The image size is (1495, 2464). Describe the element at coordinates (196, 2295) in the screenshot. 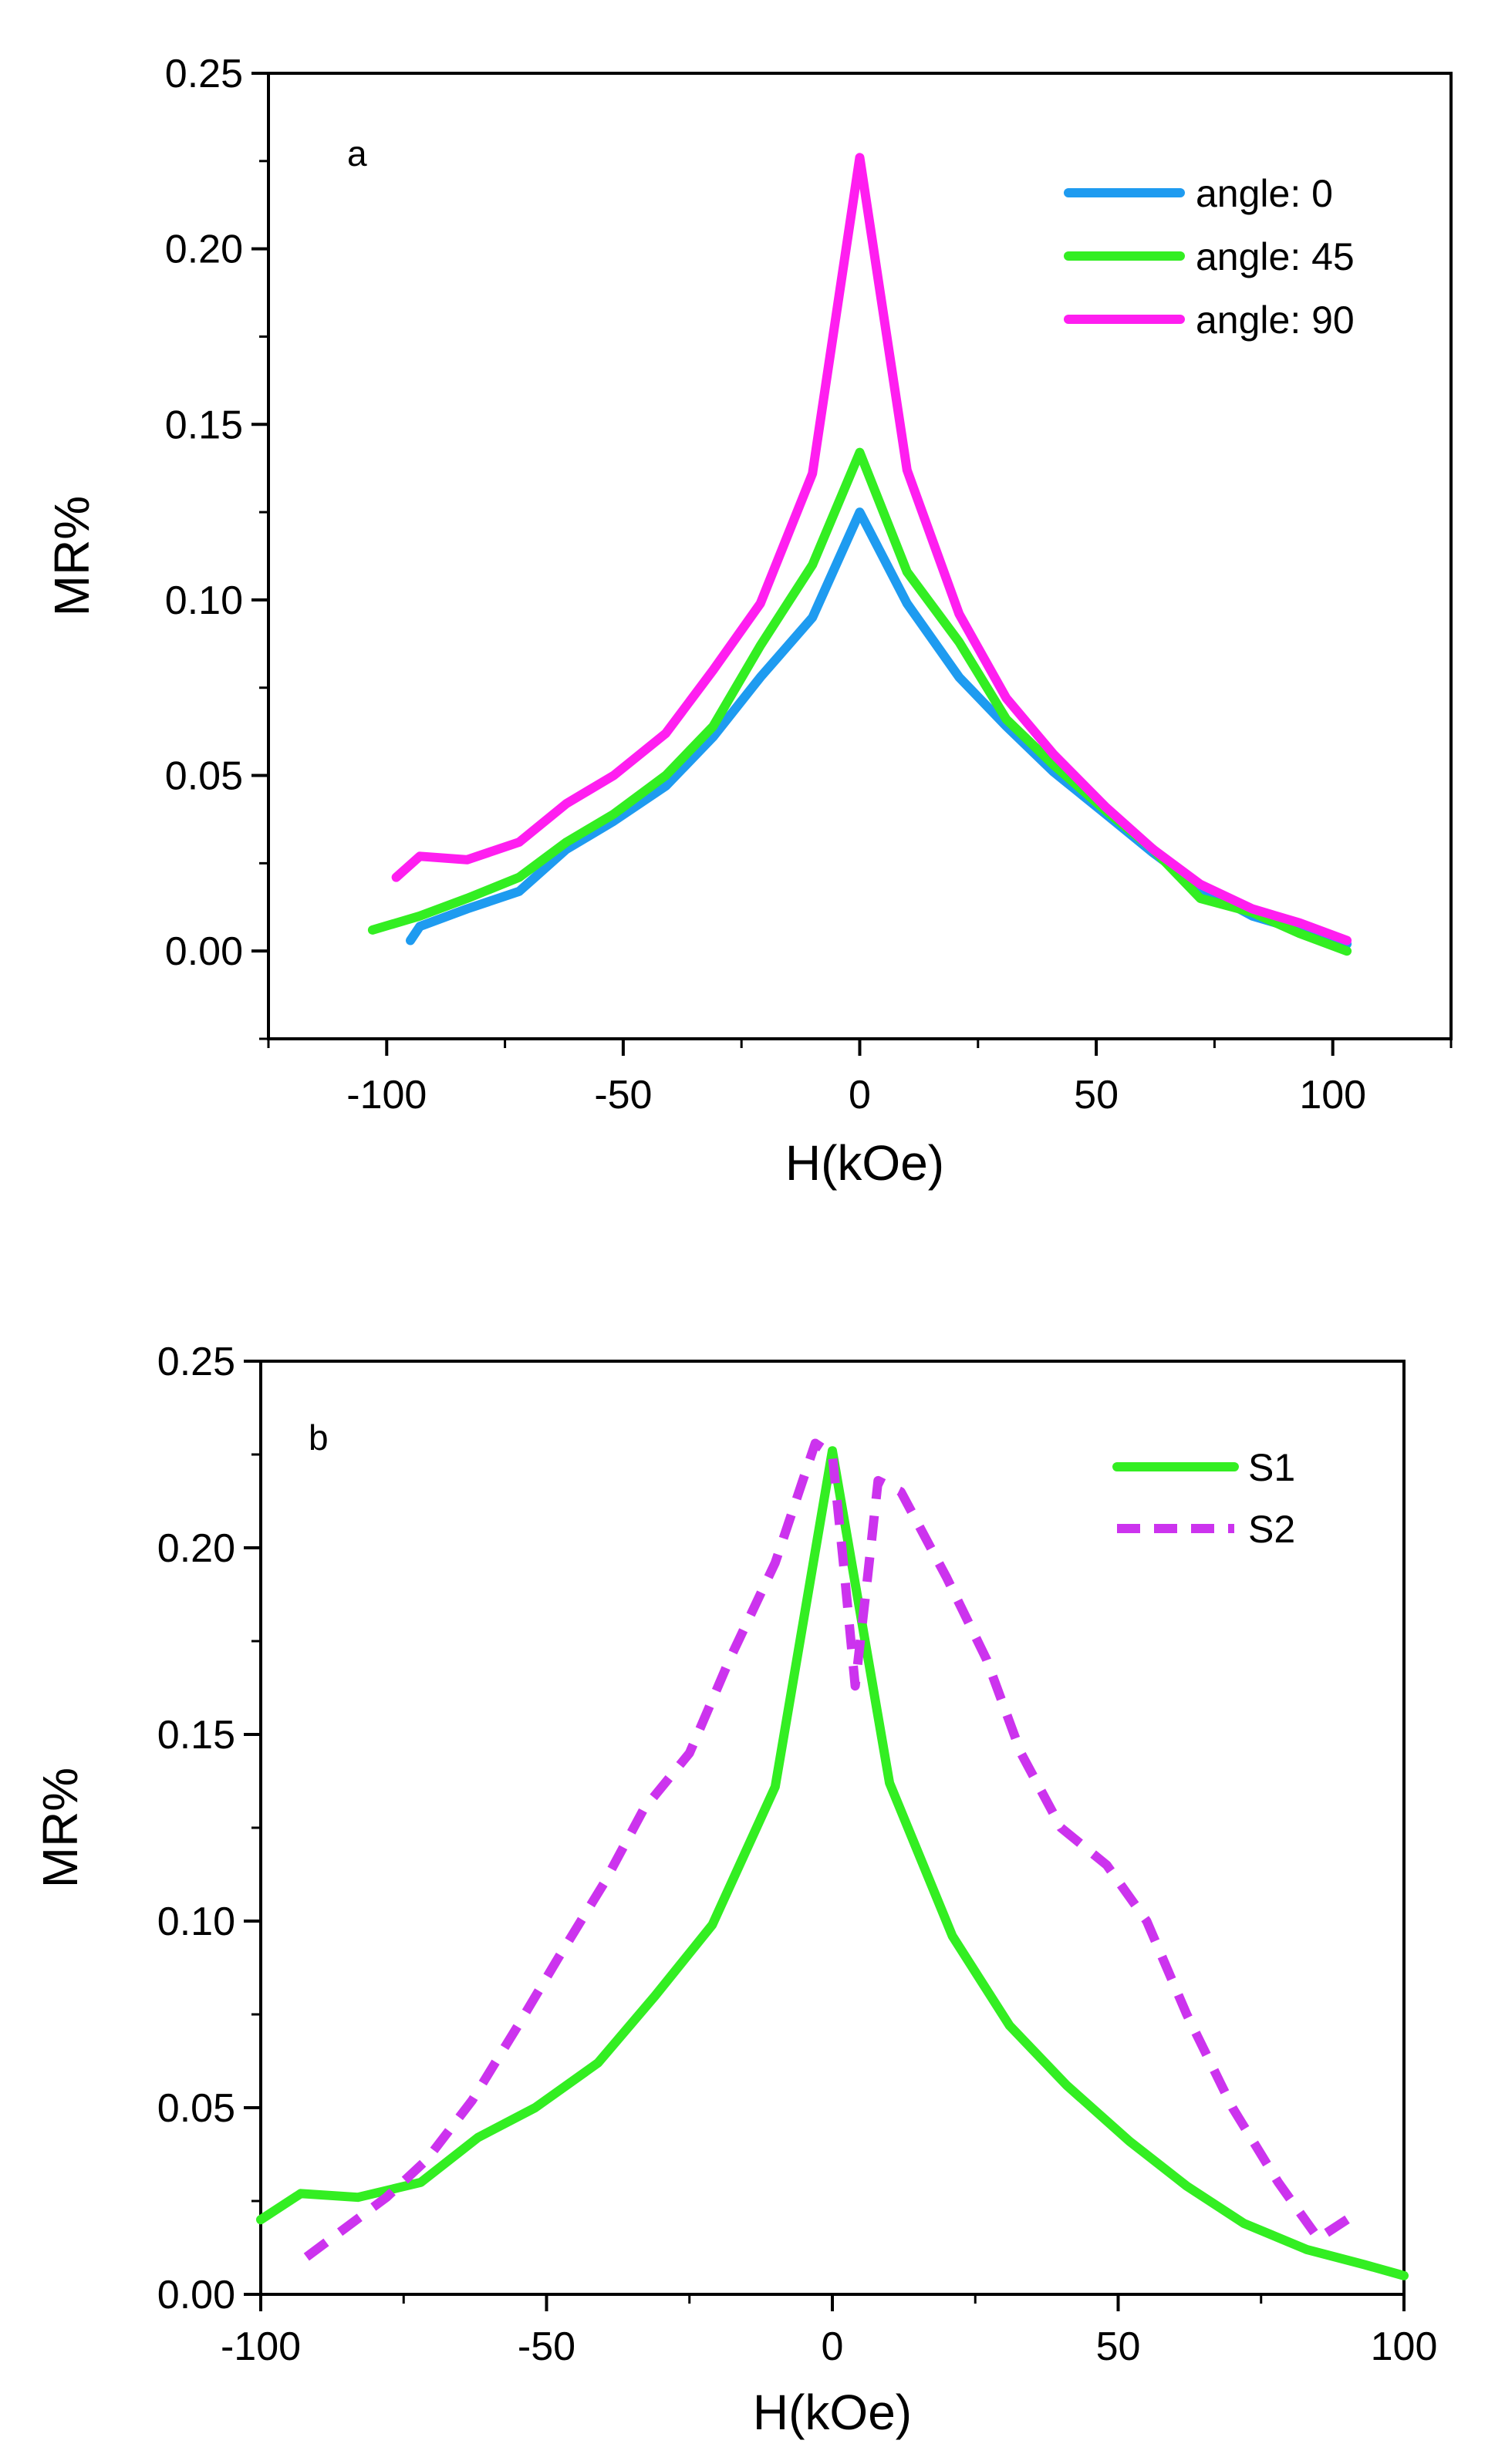

I see `y-tick-label-b: 0.00` at that location.